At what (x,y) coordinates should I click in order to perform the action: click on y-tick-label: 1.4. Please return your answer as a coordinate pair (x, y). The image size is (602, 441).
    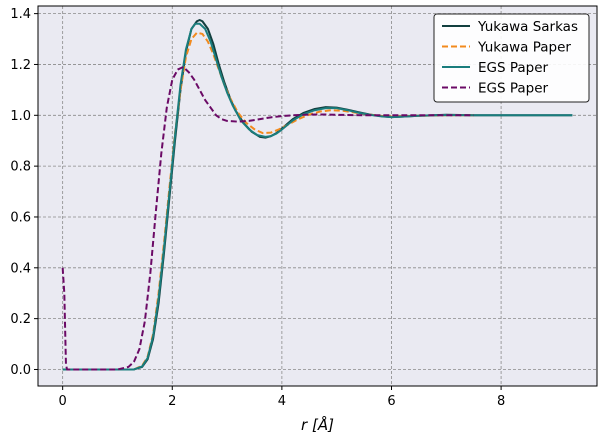
    Looking at the image, I should click on (20, 14).